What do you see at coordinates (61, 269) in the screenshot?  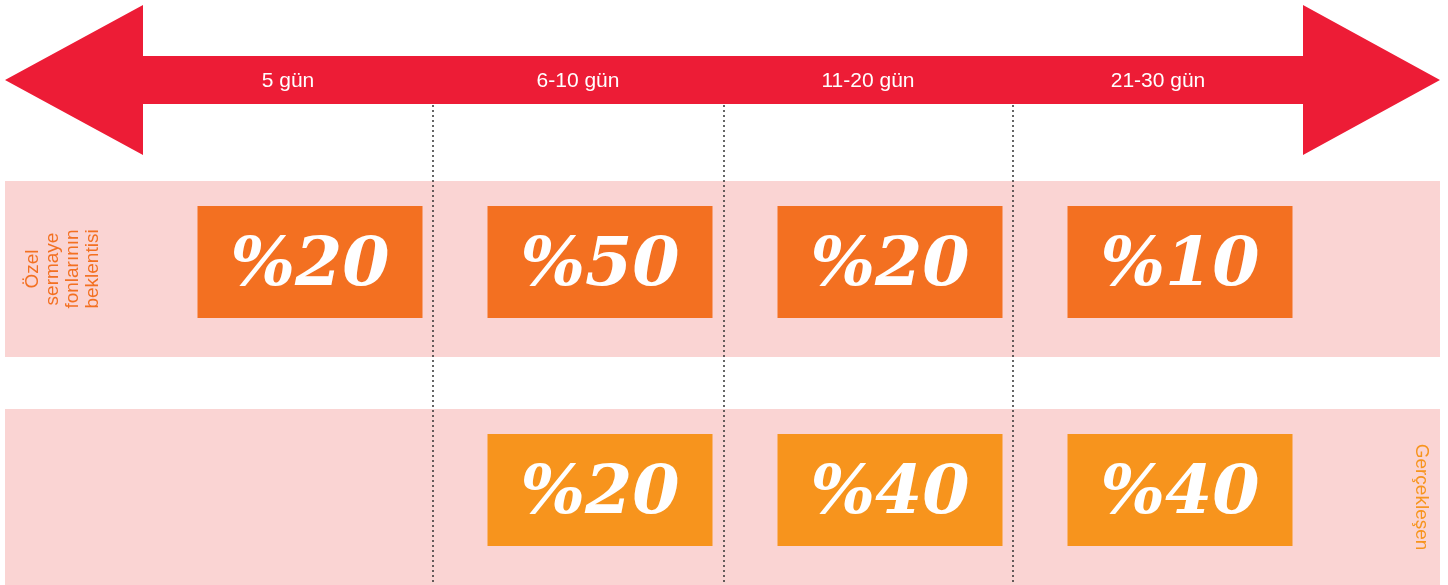 I see `text: Özel sermaye fonlarının beklentisi` at bounding box center [61, 269].